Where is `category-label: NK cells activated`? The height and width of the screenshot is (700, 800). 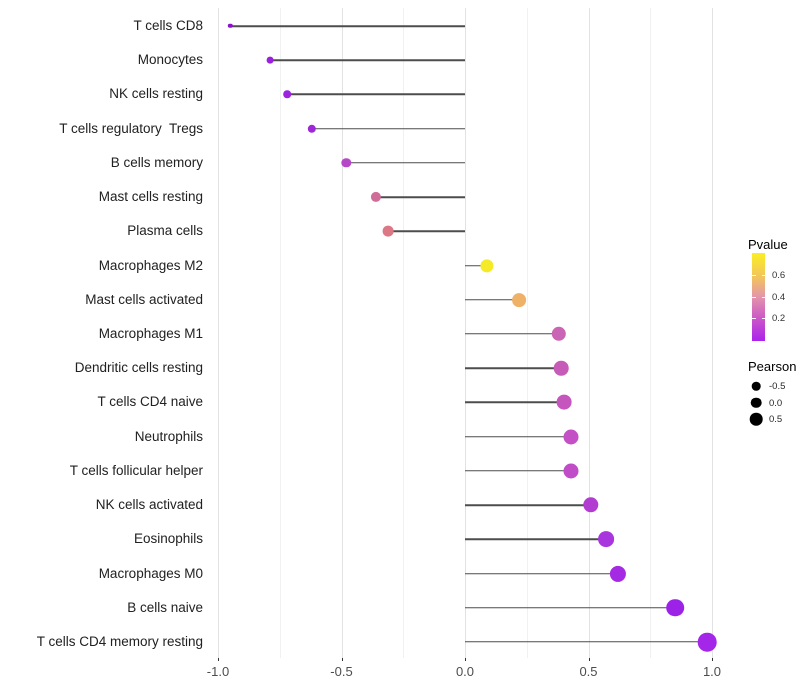
category-label: NK cells activated is located at coordinates (149, 505).